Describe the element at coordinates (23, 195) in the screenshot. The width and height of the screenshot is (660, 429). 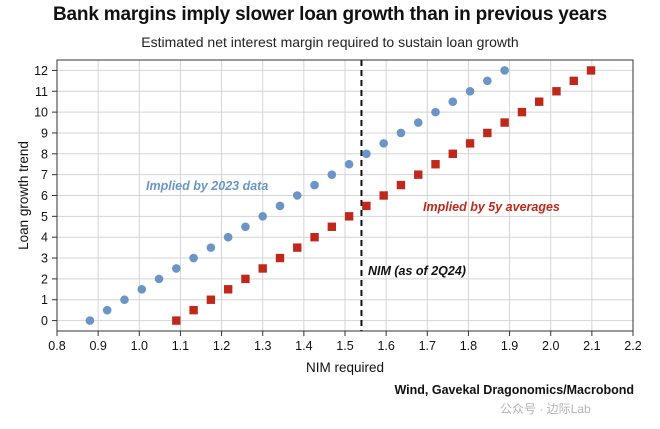
I see `y-axis-label: Loan growth trend` at that location.